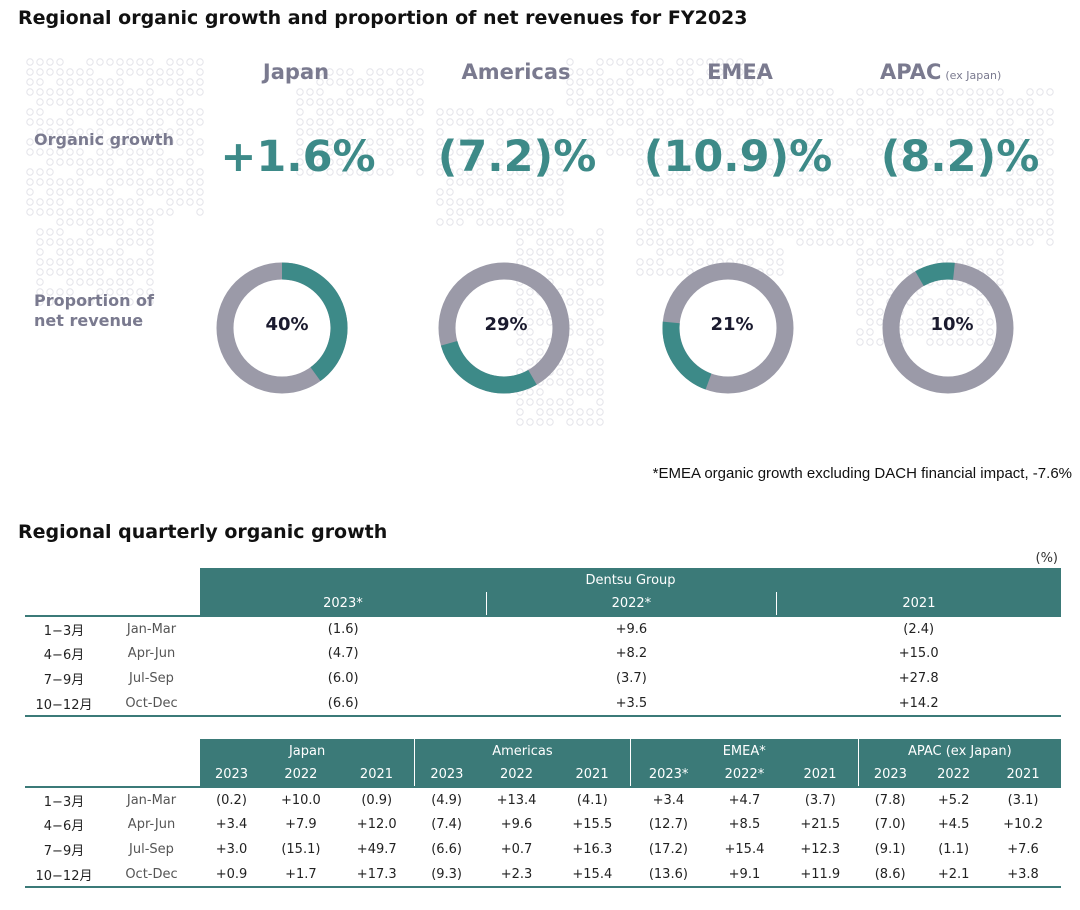  What do you see at coordinates (890, 875) in the screenshot?
I see `table-cell: (8.6)` at bounding box center [890, 875].